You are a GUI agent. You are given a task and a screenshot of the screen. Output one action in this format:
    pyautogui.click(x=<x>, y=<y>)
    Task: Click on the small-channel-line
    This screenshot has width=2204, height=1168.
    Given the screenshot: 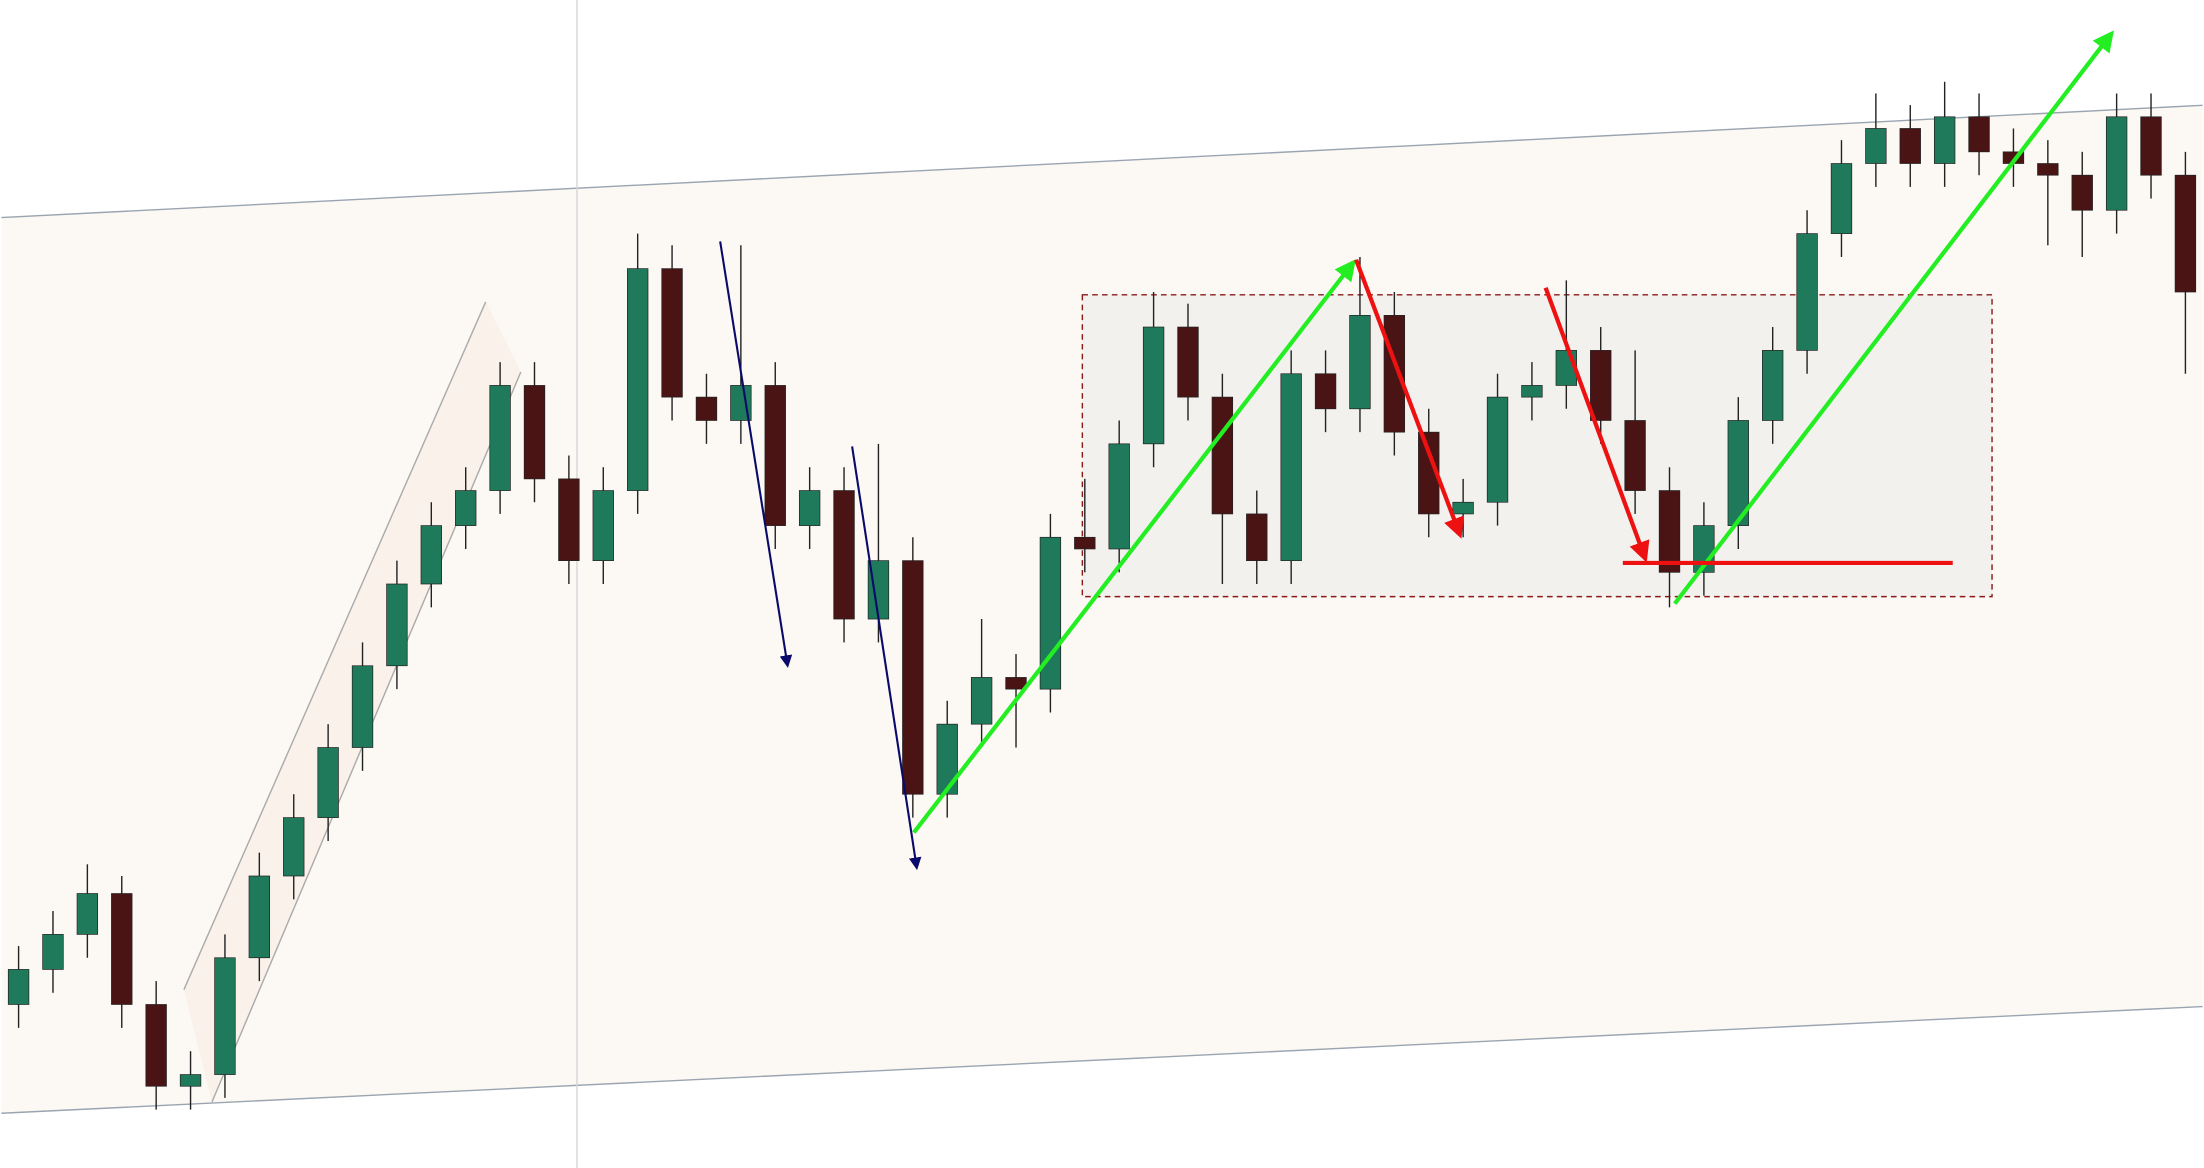 What is the action you would take?
    pyautogui.click(x=335, y=645)
    